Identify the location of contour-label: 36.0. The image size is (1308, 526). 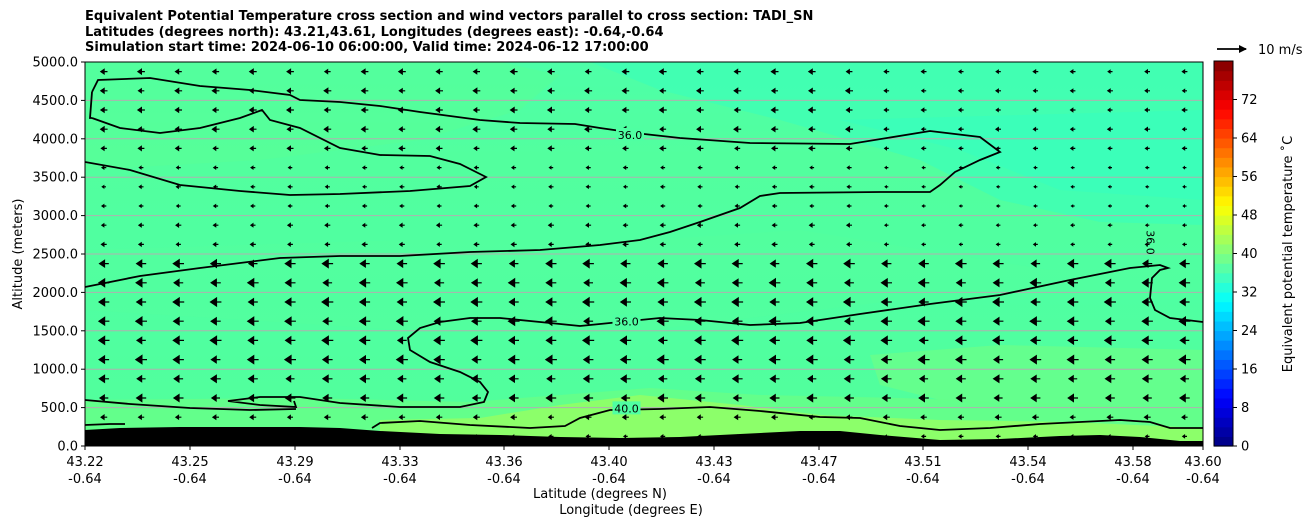
(626, 322).